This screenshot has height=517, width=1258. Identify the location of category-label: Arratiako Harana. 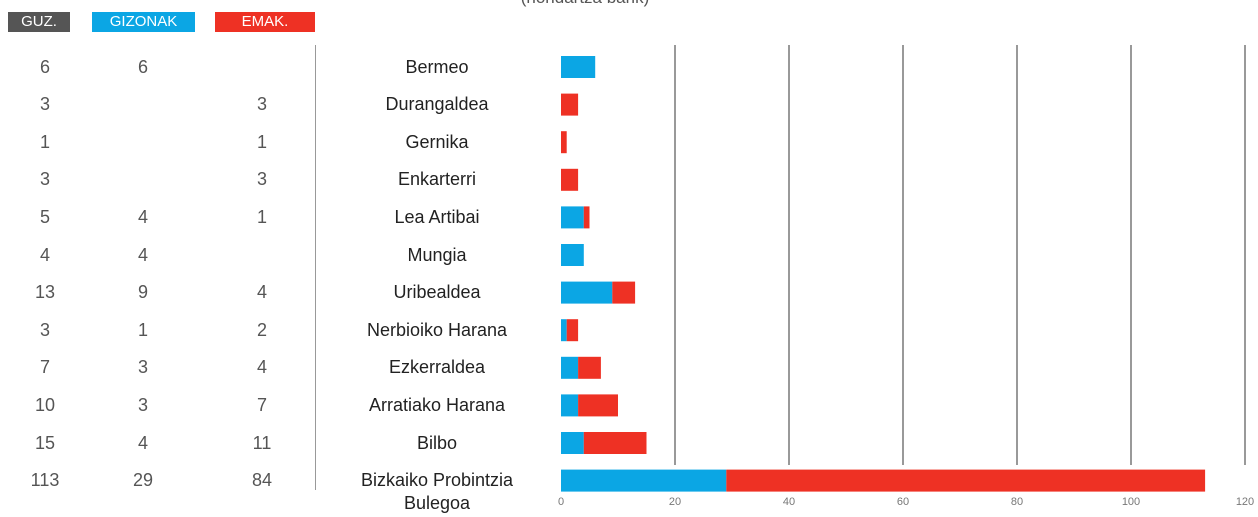
(437, 404).